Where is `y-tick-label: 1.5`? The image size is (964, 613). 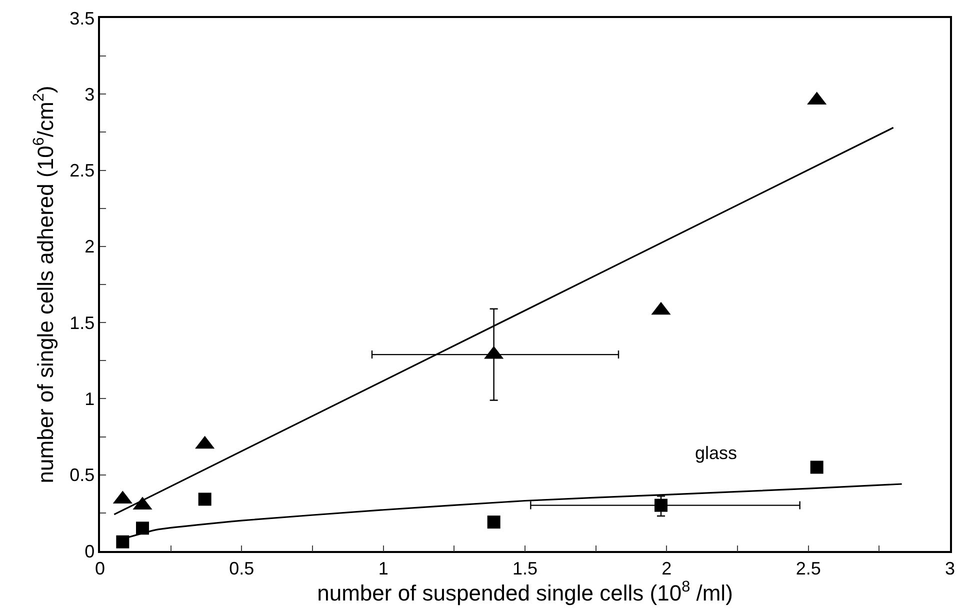 y-tick-label: 1.5 is located at coordinates (82, 322).